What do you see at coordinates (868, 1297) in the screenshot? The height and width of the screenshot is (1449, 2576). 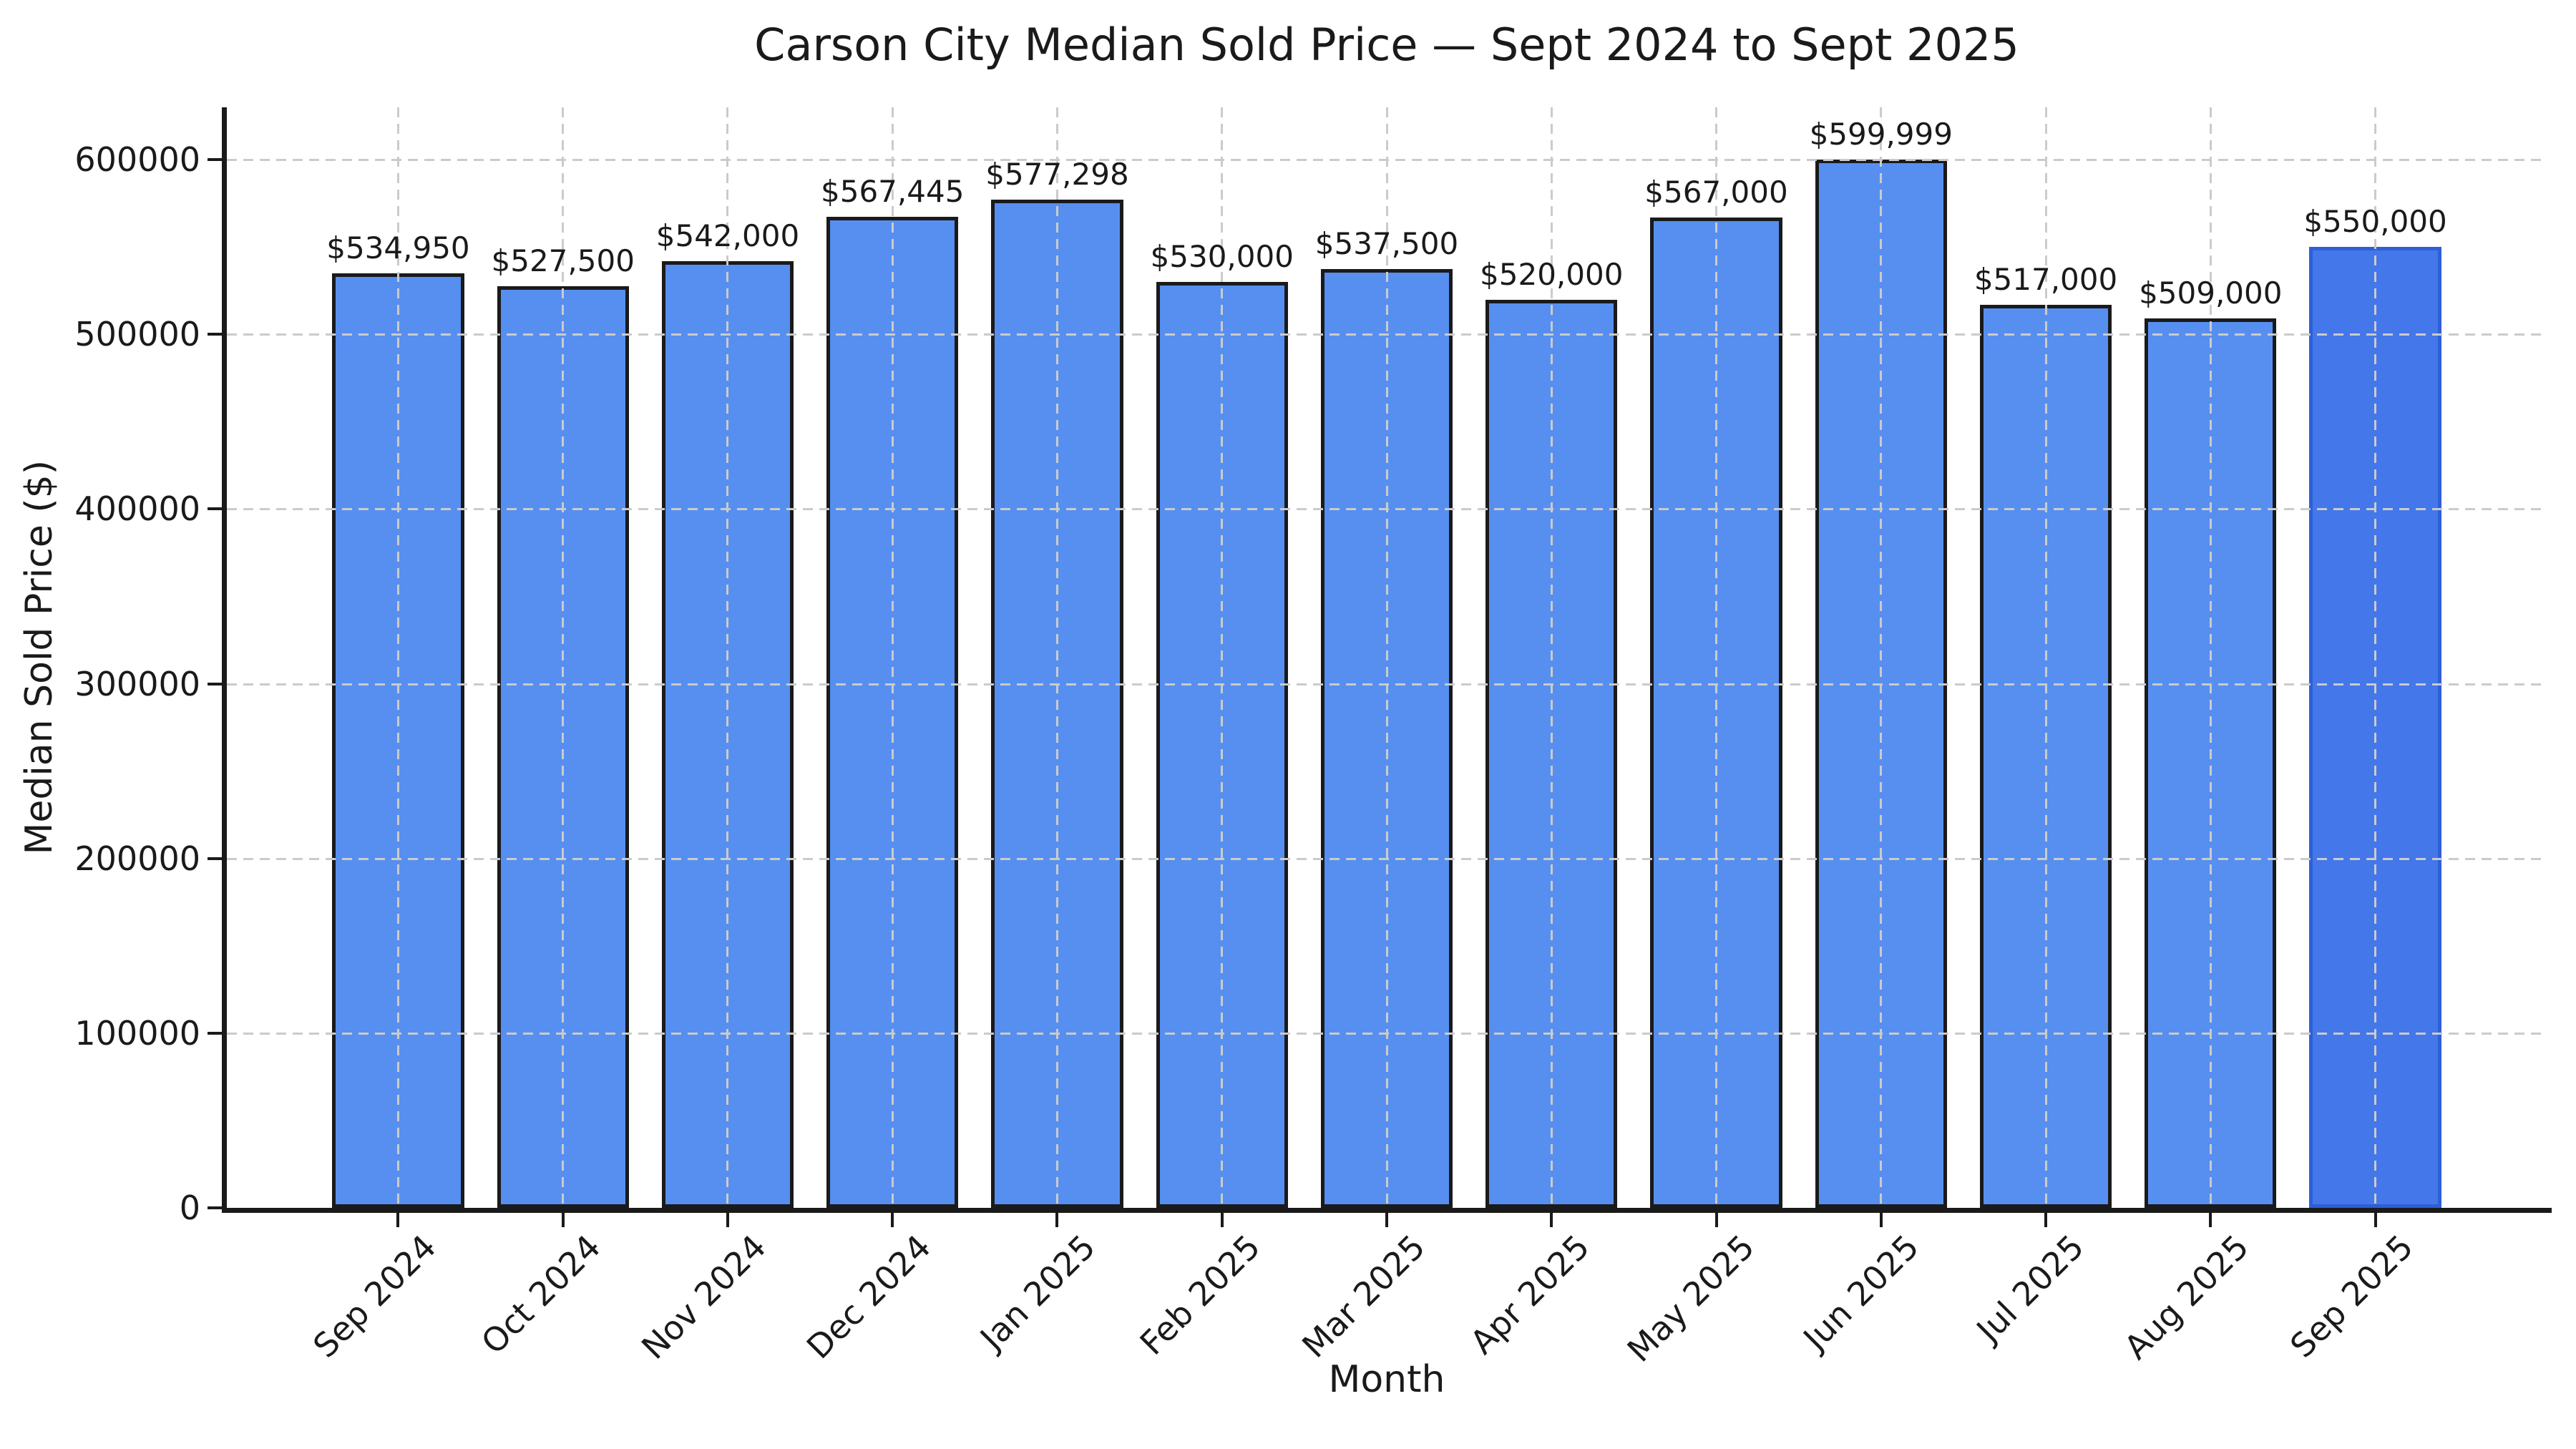 I see `x-tick-label-text: Dec 2024` at bounding box center [868, 1297].